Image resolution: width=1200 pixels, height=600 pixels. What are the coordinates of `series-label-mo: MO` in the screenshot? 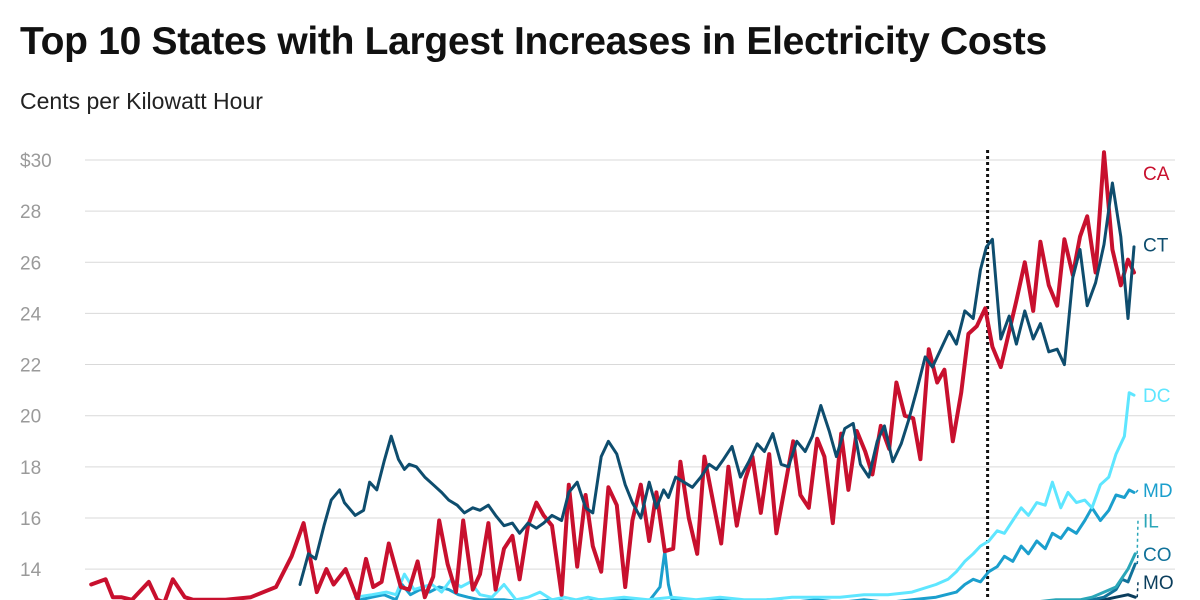 It's located at (1158, 583).